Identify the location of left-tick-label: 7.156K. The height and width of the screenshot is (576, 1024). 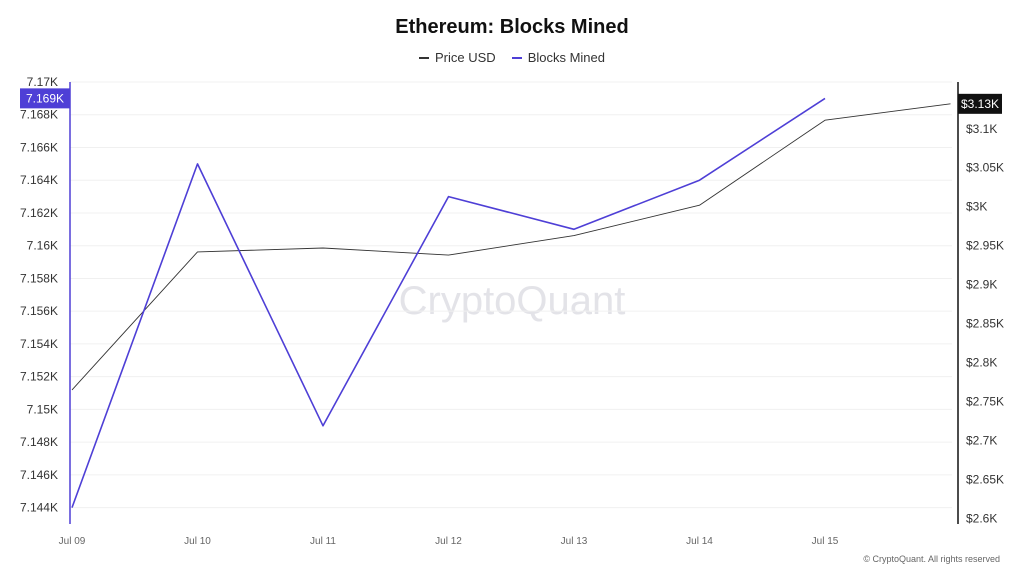
(39, 311).